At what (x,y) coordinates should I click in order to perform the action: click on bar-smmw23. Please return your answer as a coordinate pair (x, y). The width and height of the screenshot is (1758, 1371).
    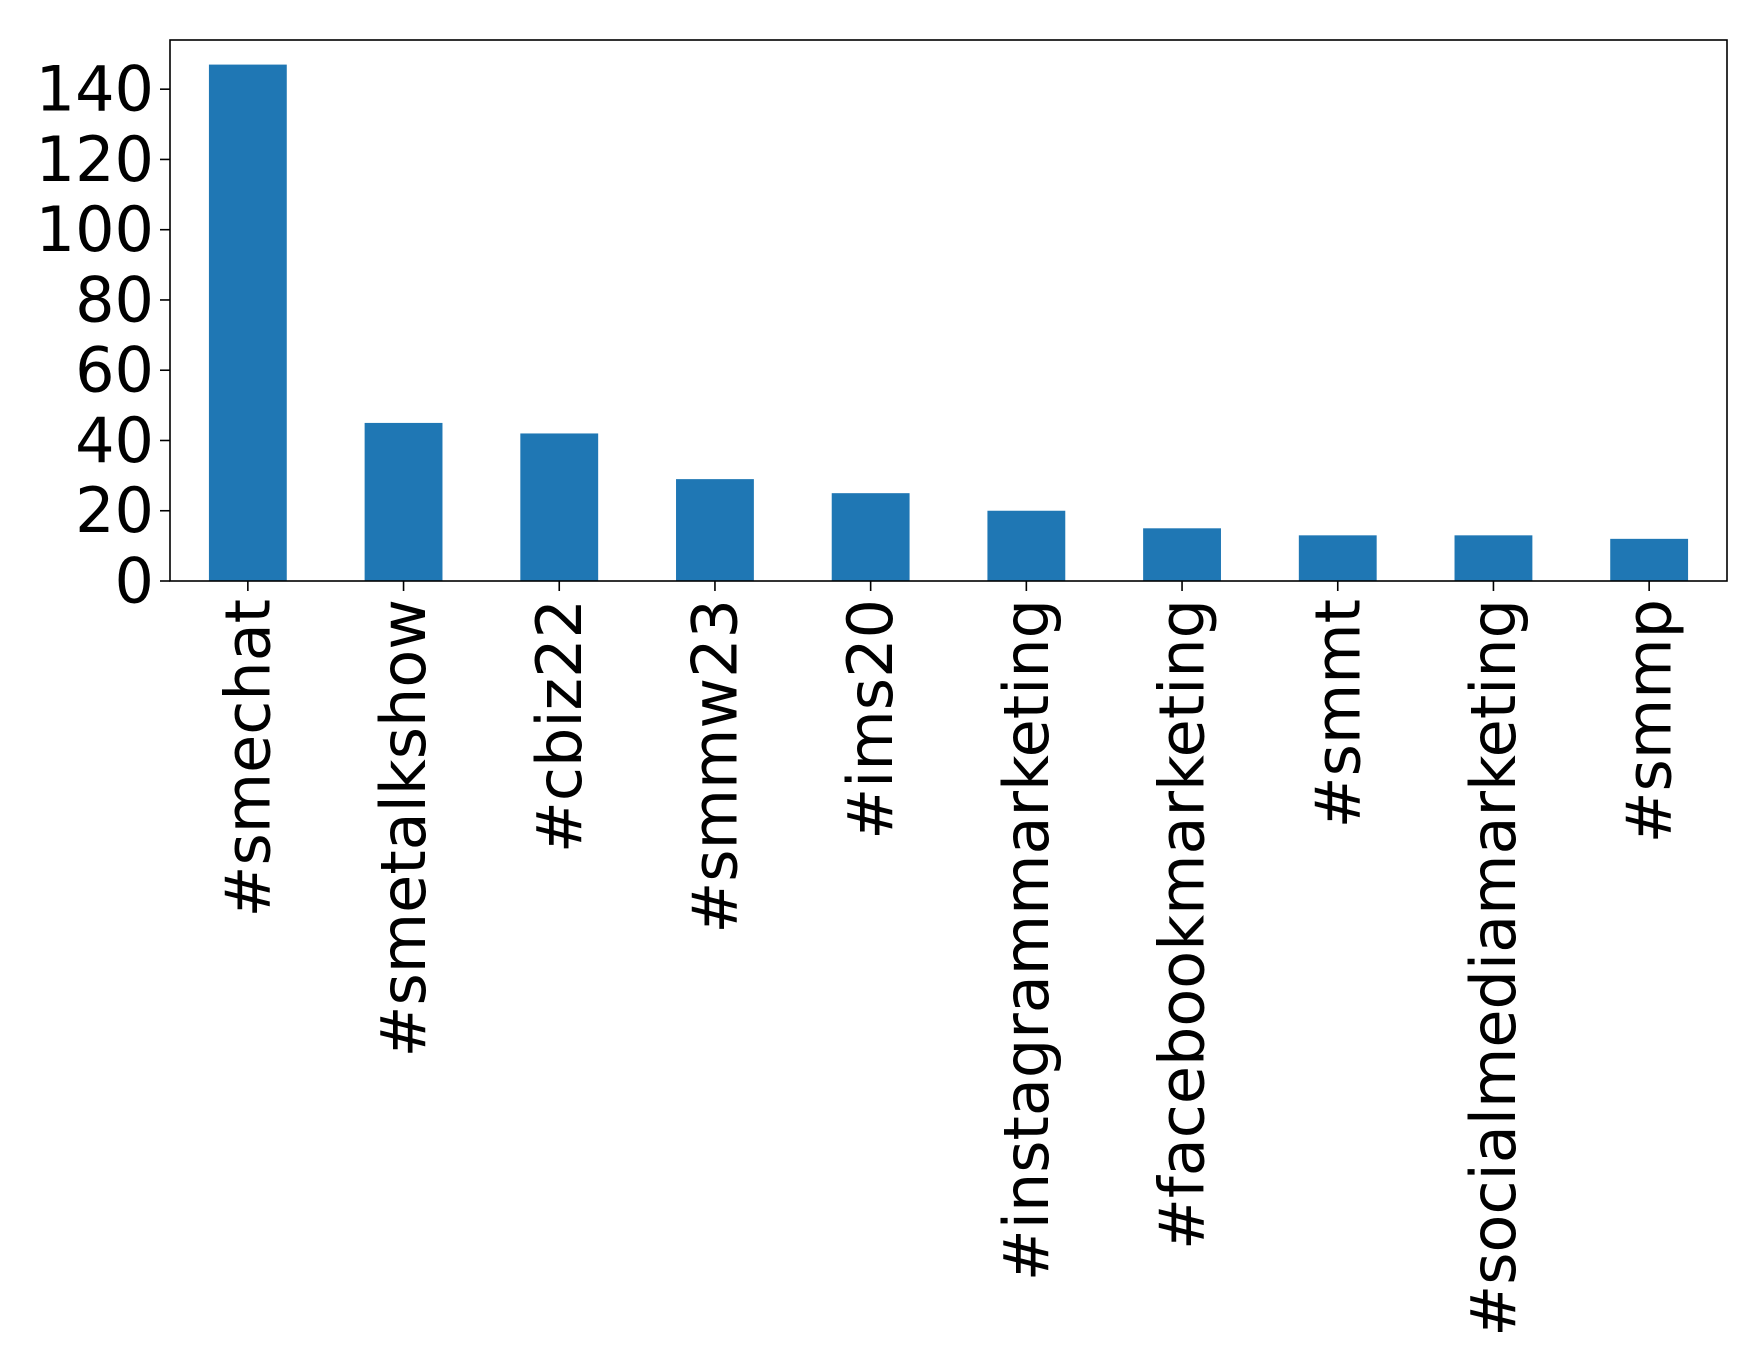
    Looking at the image, I should click on (715, 530).